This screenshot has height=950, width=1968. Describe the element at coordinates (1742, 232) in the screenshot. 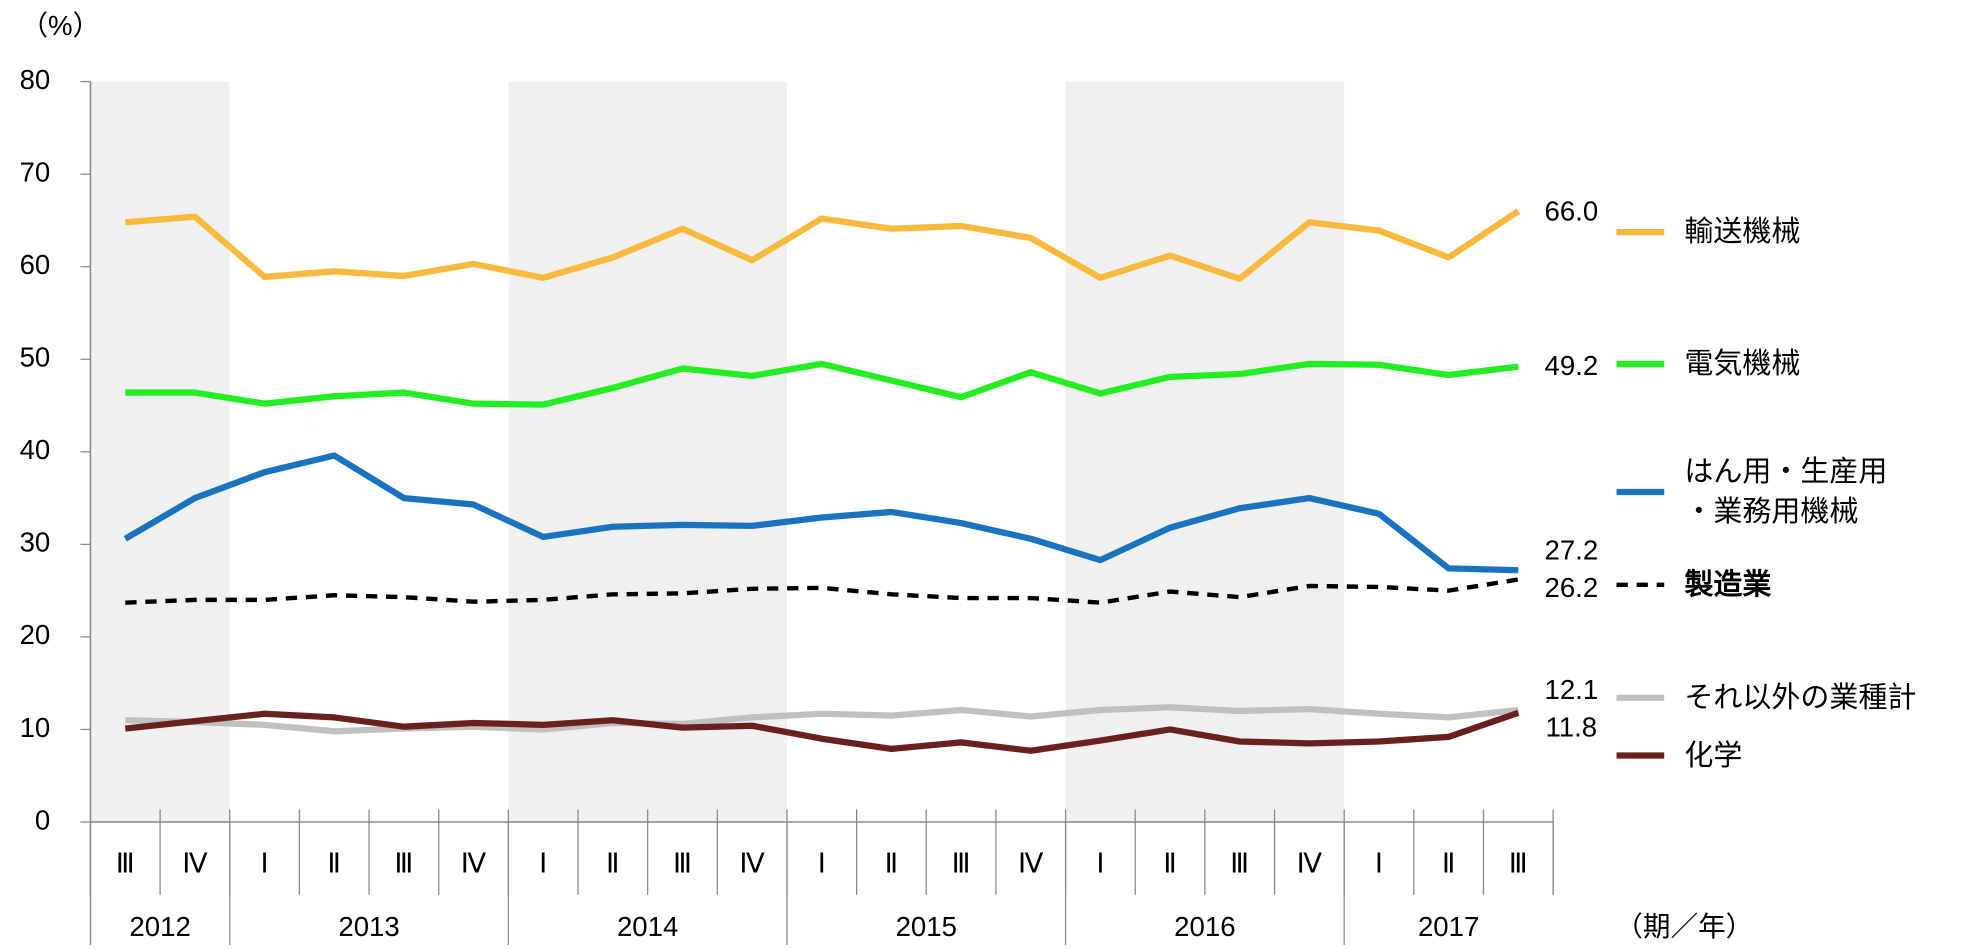

I see `legend-label: 輸送機械` at that location.